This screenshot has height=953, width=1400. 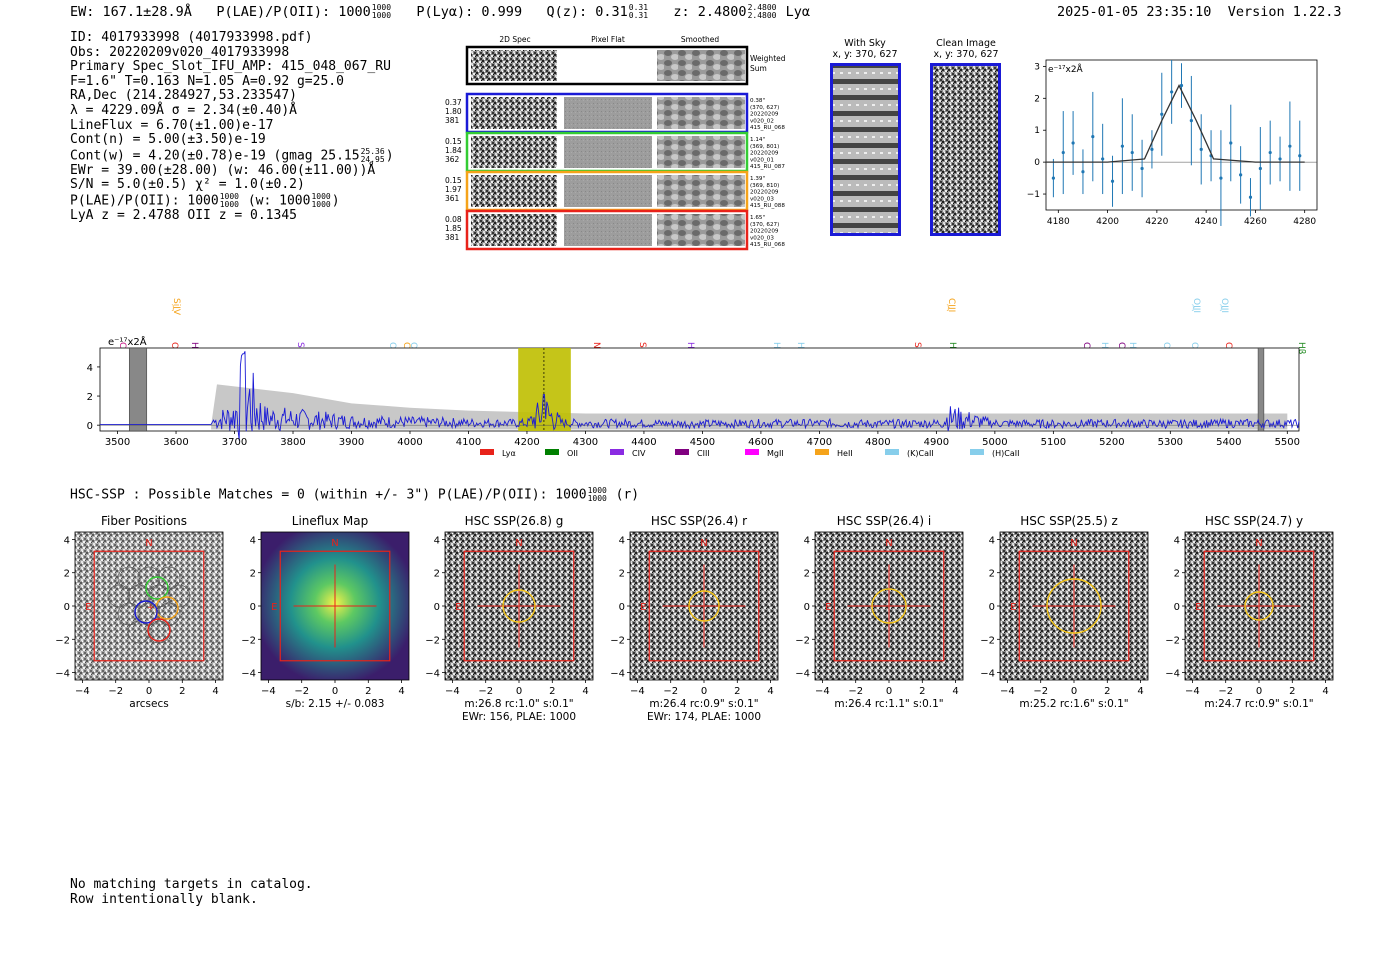 I want to click on spec-row-left-text: 0.08, so click(x=453, y=219).